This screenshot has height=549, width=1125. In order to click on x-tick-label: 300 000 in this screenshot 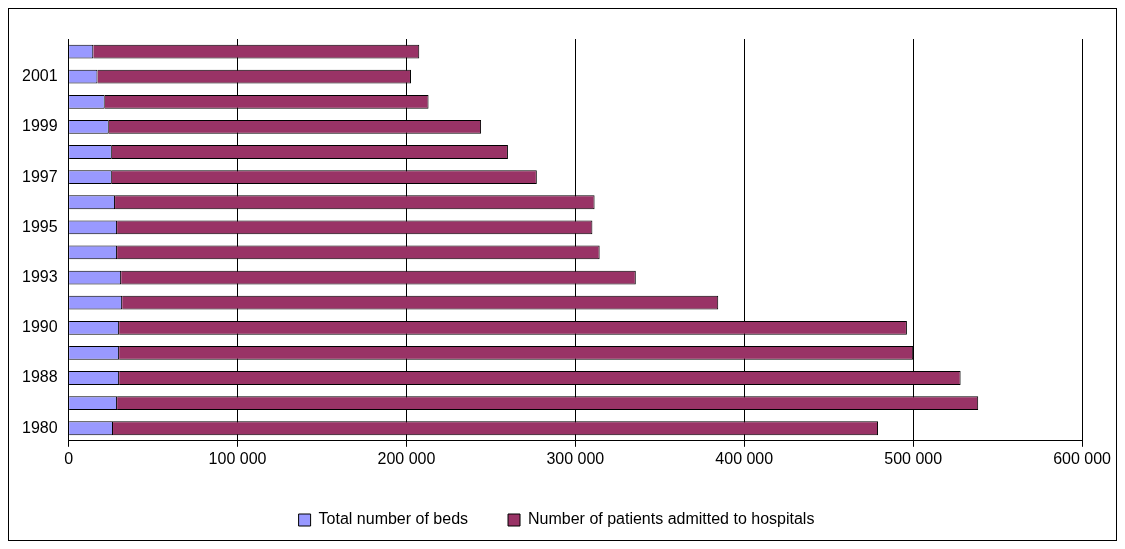, I will do `click(575, 458)`.